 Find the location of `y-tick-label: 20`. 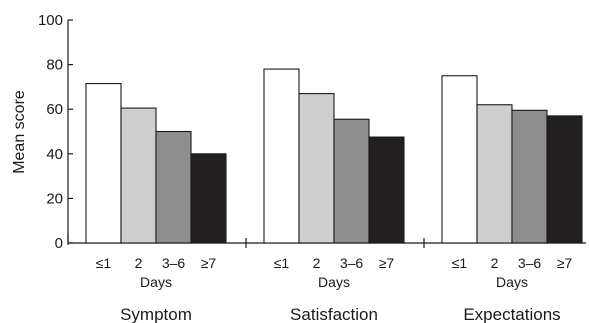

y-tick-label: 20 is located at coordinates (54, 198).